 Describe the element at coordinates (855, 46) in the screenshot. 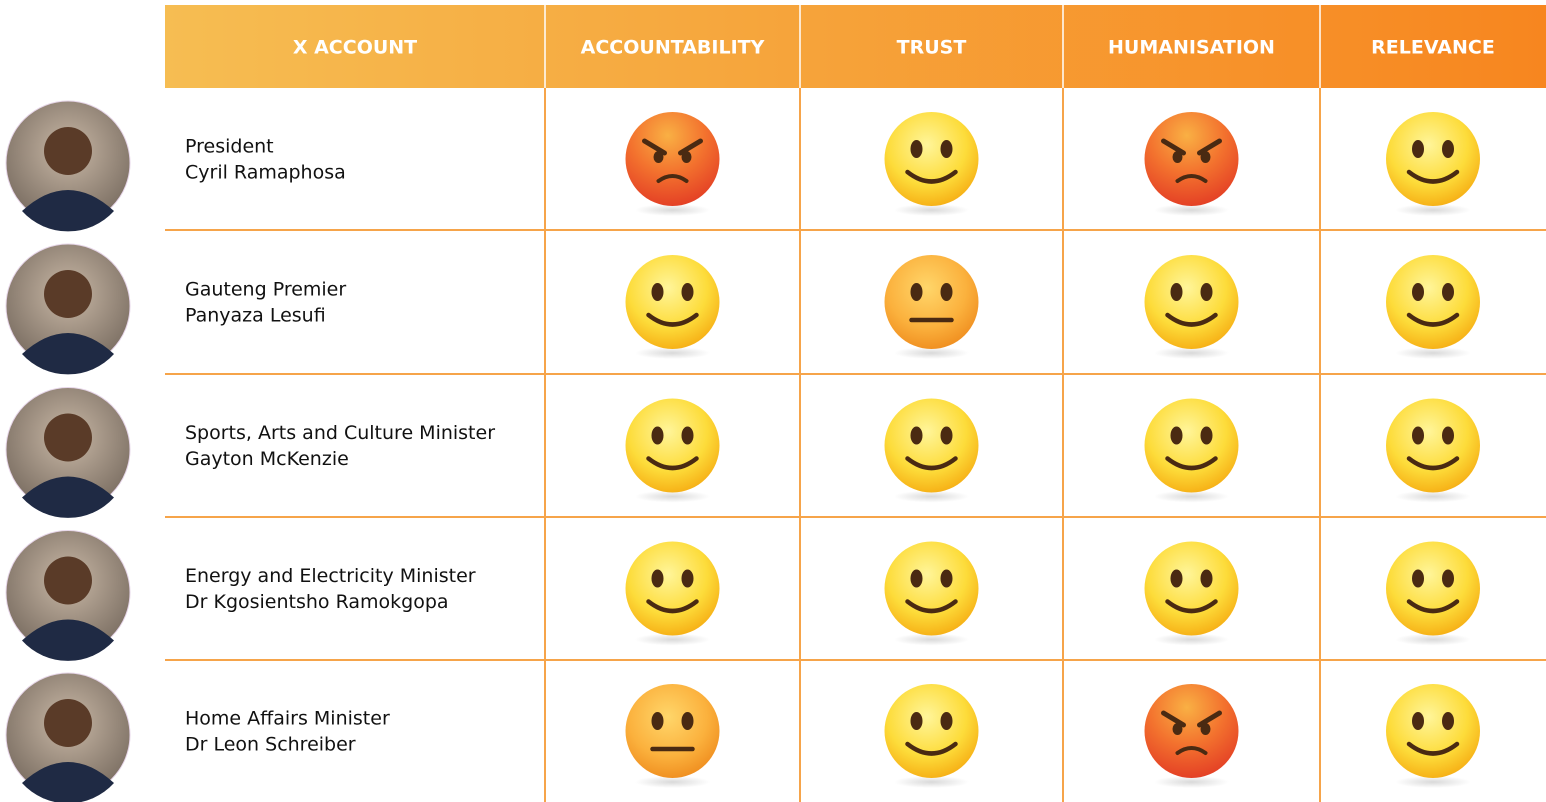

I see `header-bar` at that location.